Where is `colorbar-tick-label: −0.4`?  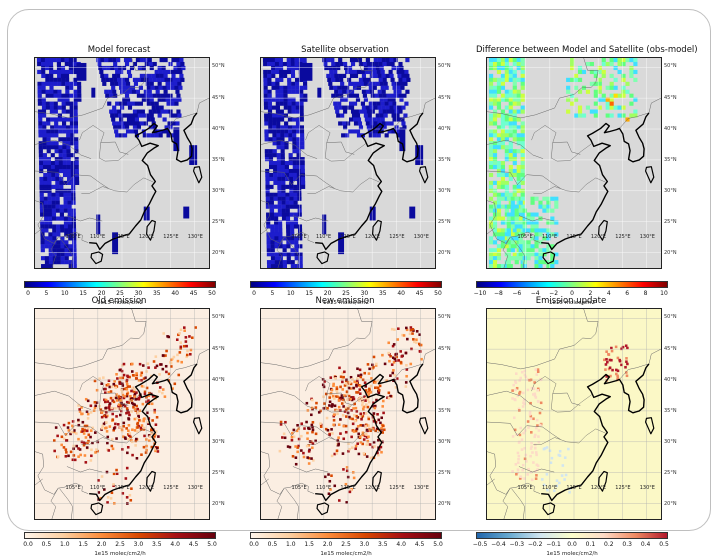
colorbar-tick-label: −0.4 is located at coordinates (498, 544).